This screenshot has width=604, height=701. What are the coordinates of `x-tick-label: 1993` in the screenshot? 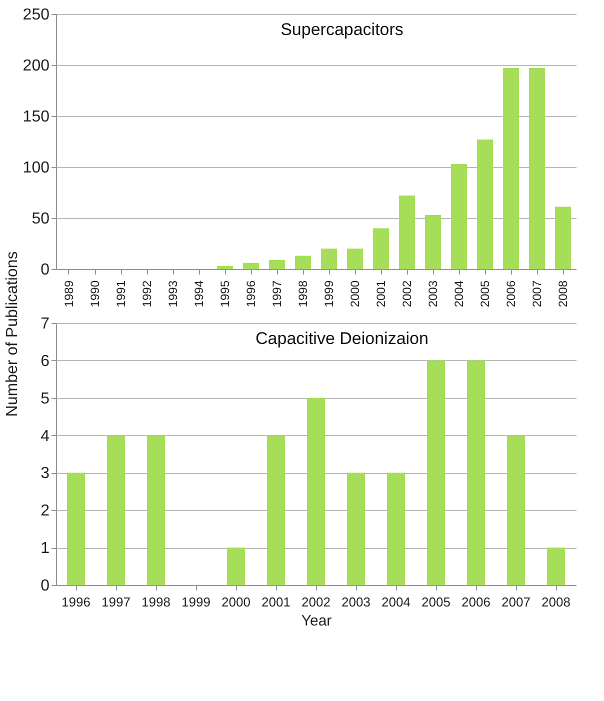 It's located at (173, 294).